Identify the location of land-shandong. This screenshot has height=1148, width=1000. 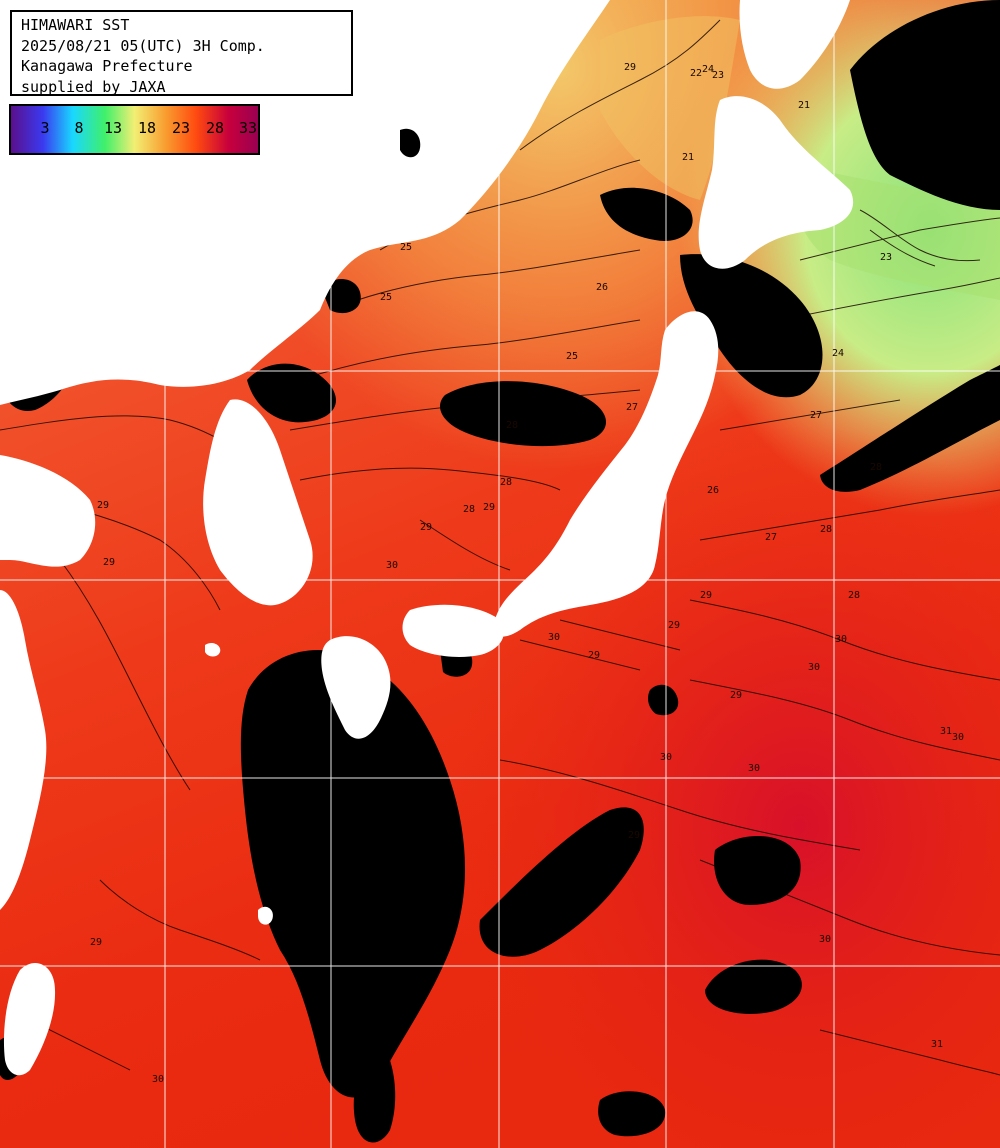
(48, 511).